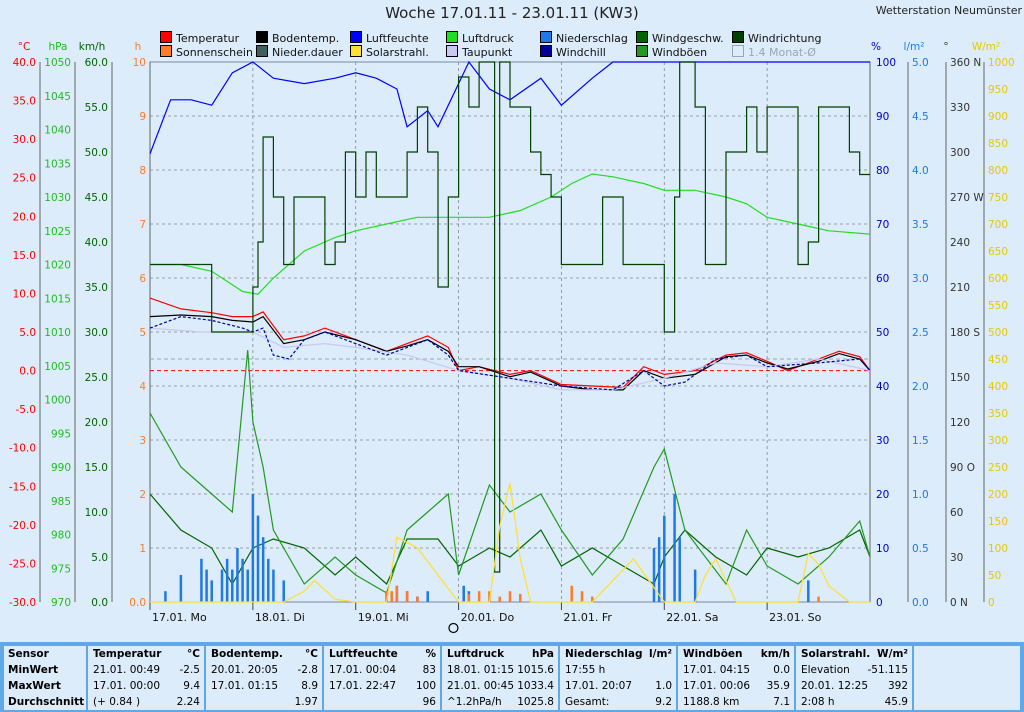  What do you see at coordinates (998, 279) in the screenshot?
I see `tick-label-solar: 600` at bounding box center [998, 279].